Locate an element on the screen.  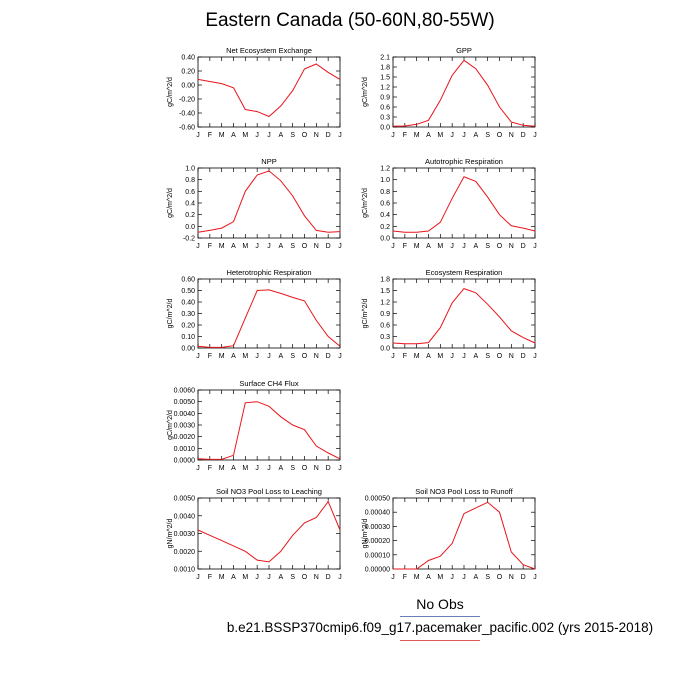
y-tick-label: 0.00000 is located at coordinates (377, 570).